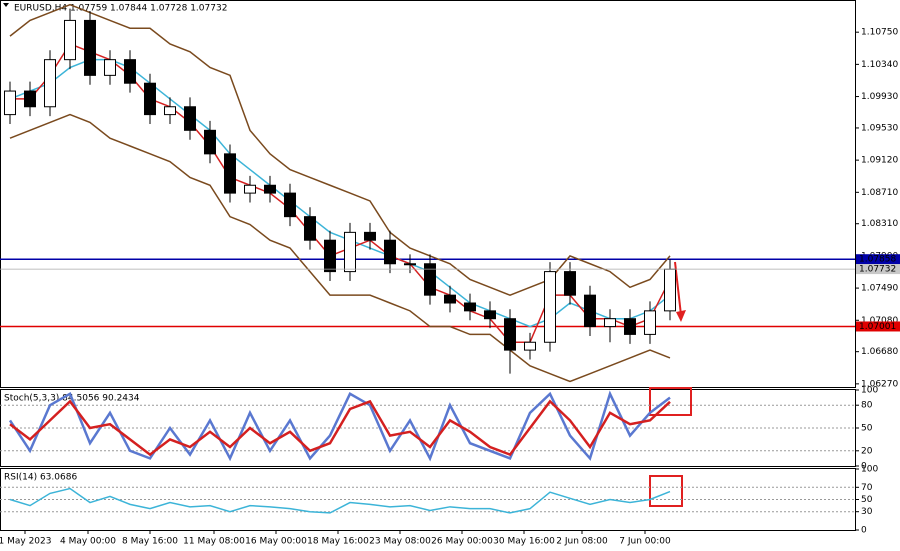 The width and height of the screenshot is (900, 551). Describe the element at coordinates (879, 193) in the screenshot. I see `y-tick-label: 1.08710` at that location.